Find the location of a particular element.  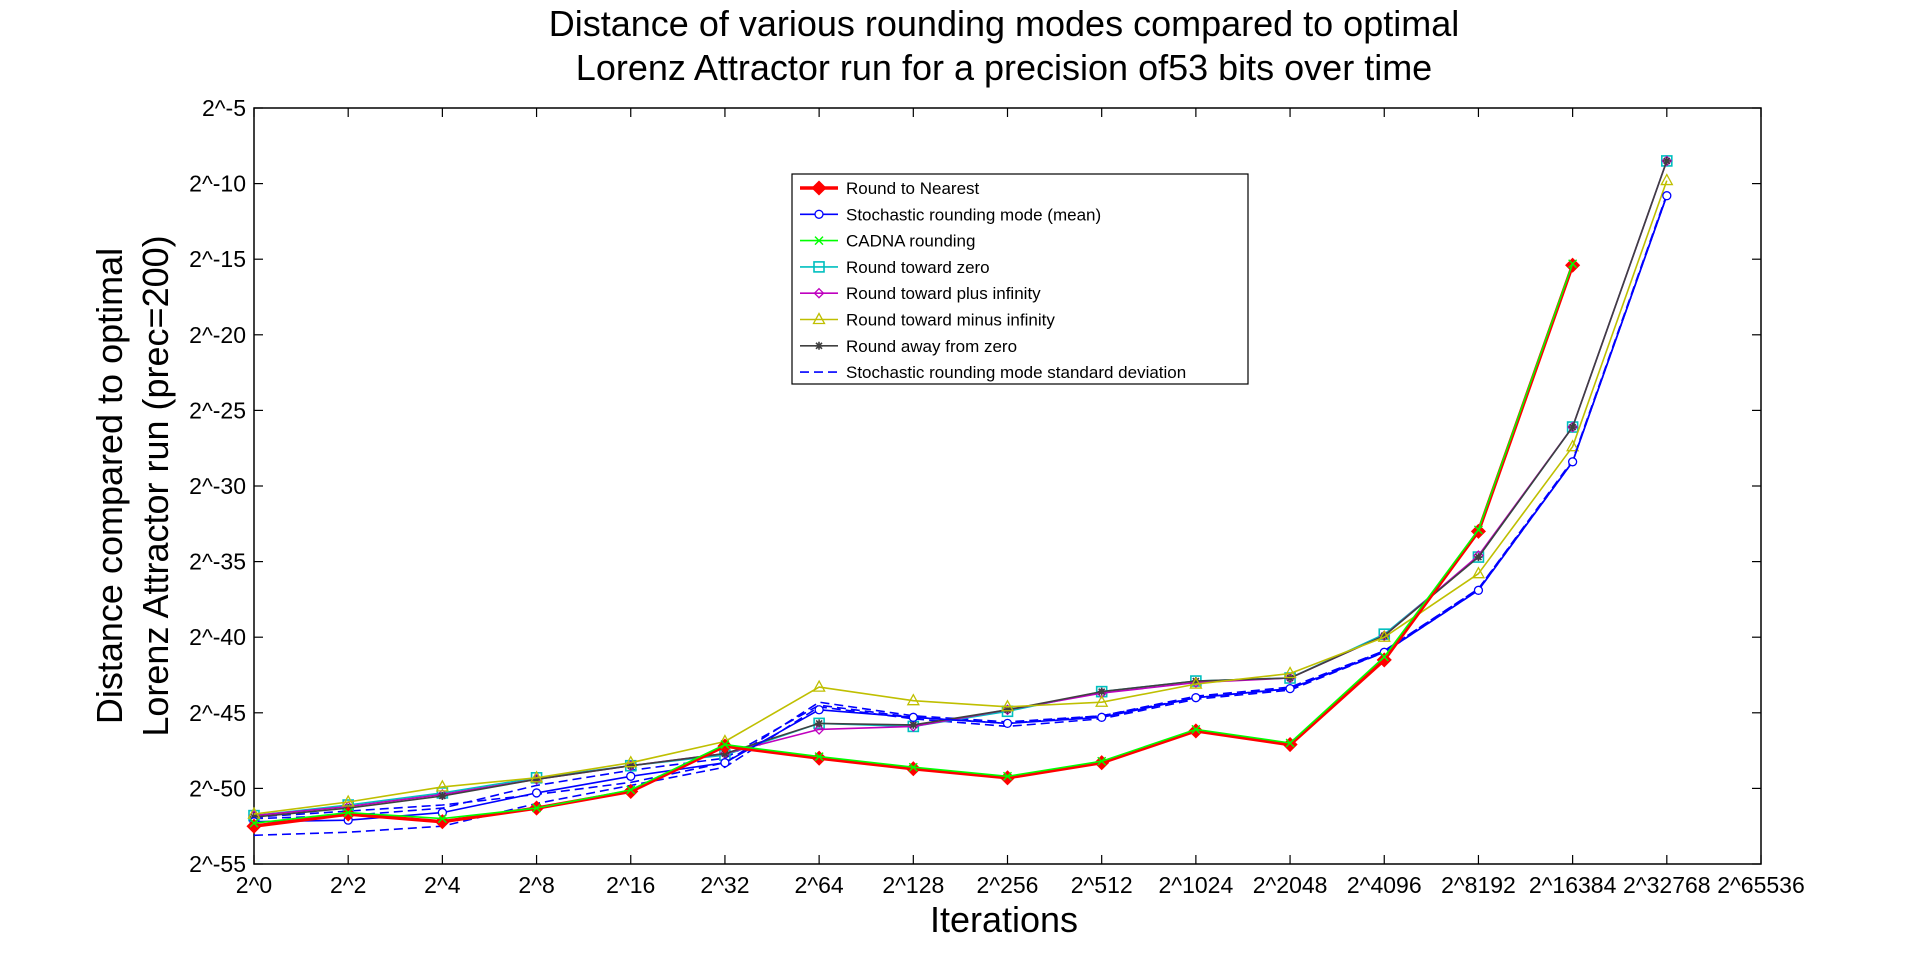

x-tick-label: 2^0 is located at coordinates (254, 885).